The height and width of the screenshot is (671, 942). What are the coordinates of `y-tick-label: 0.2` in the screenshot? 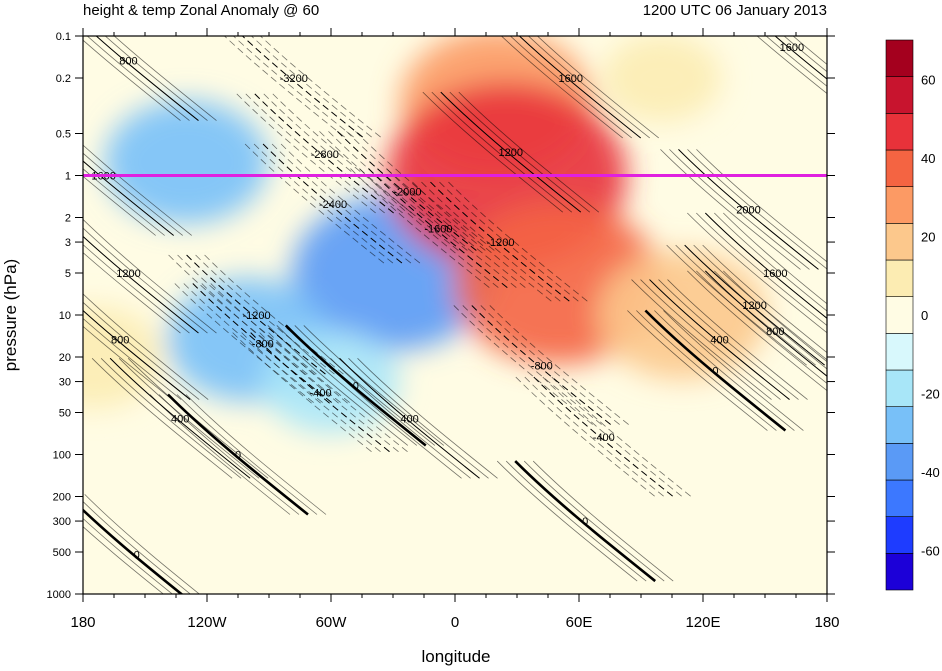 It's located at (63, 79).